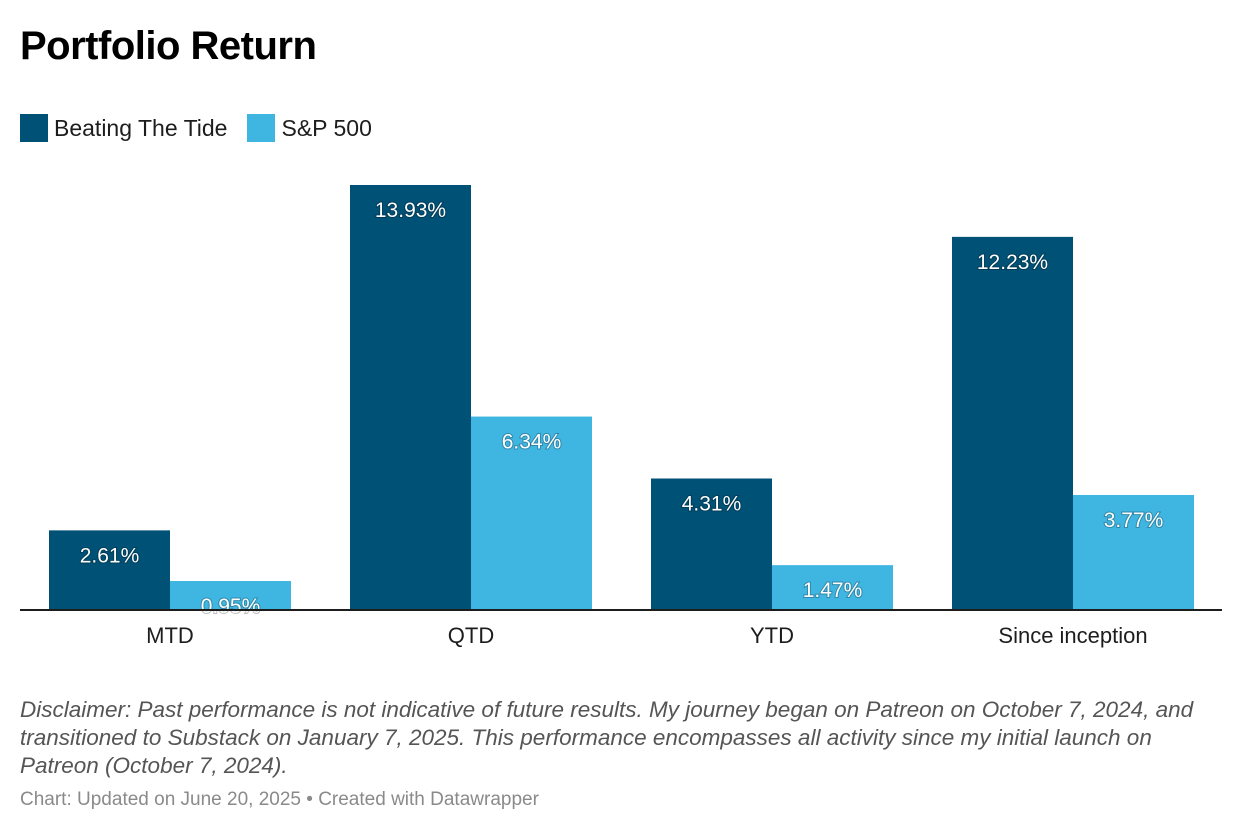 This screenshot has height=836, width=1242. Describe the element at coordinates (712, 504) in the screenshot. I see `data-label-beating-the-tide-ytd: 4.31%` at that location.